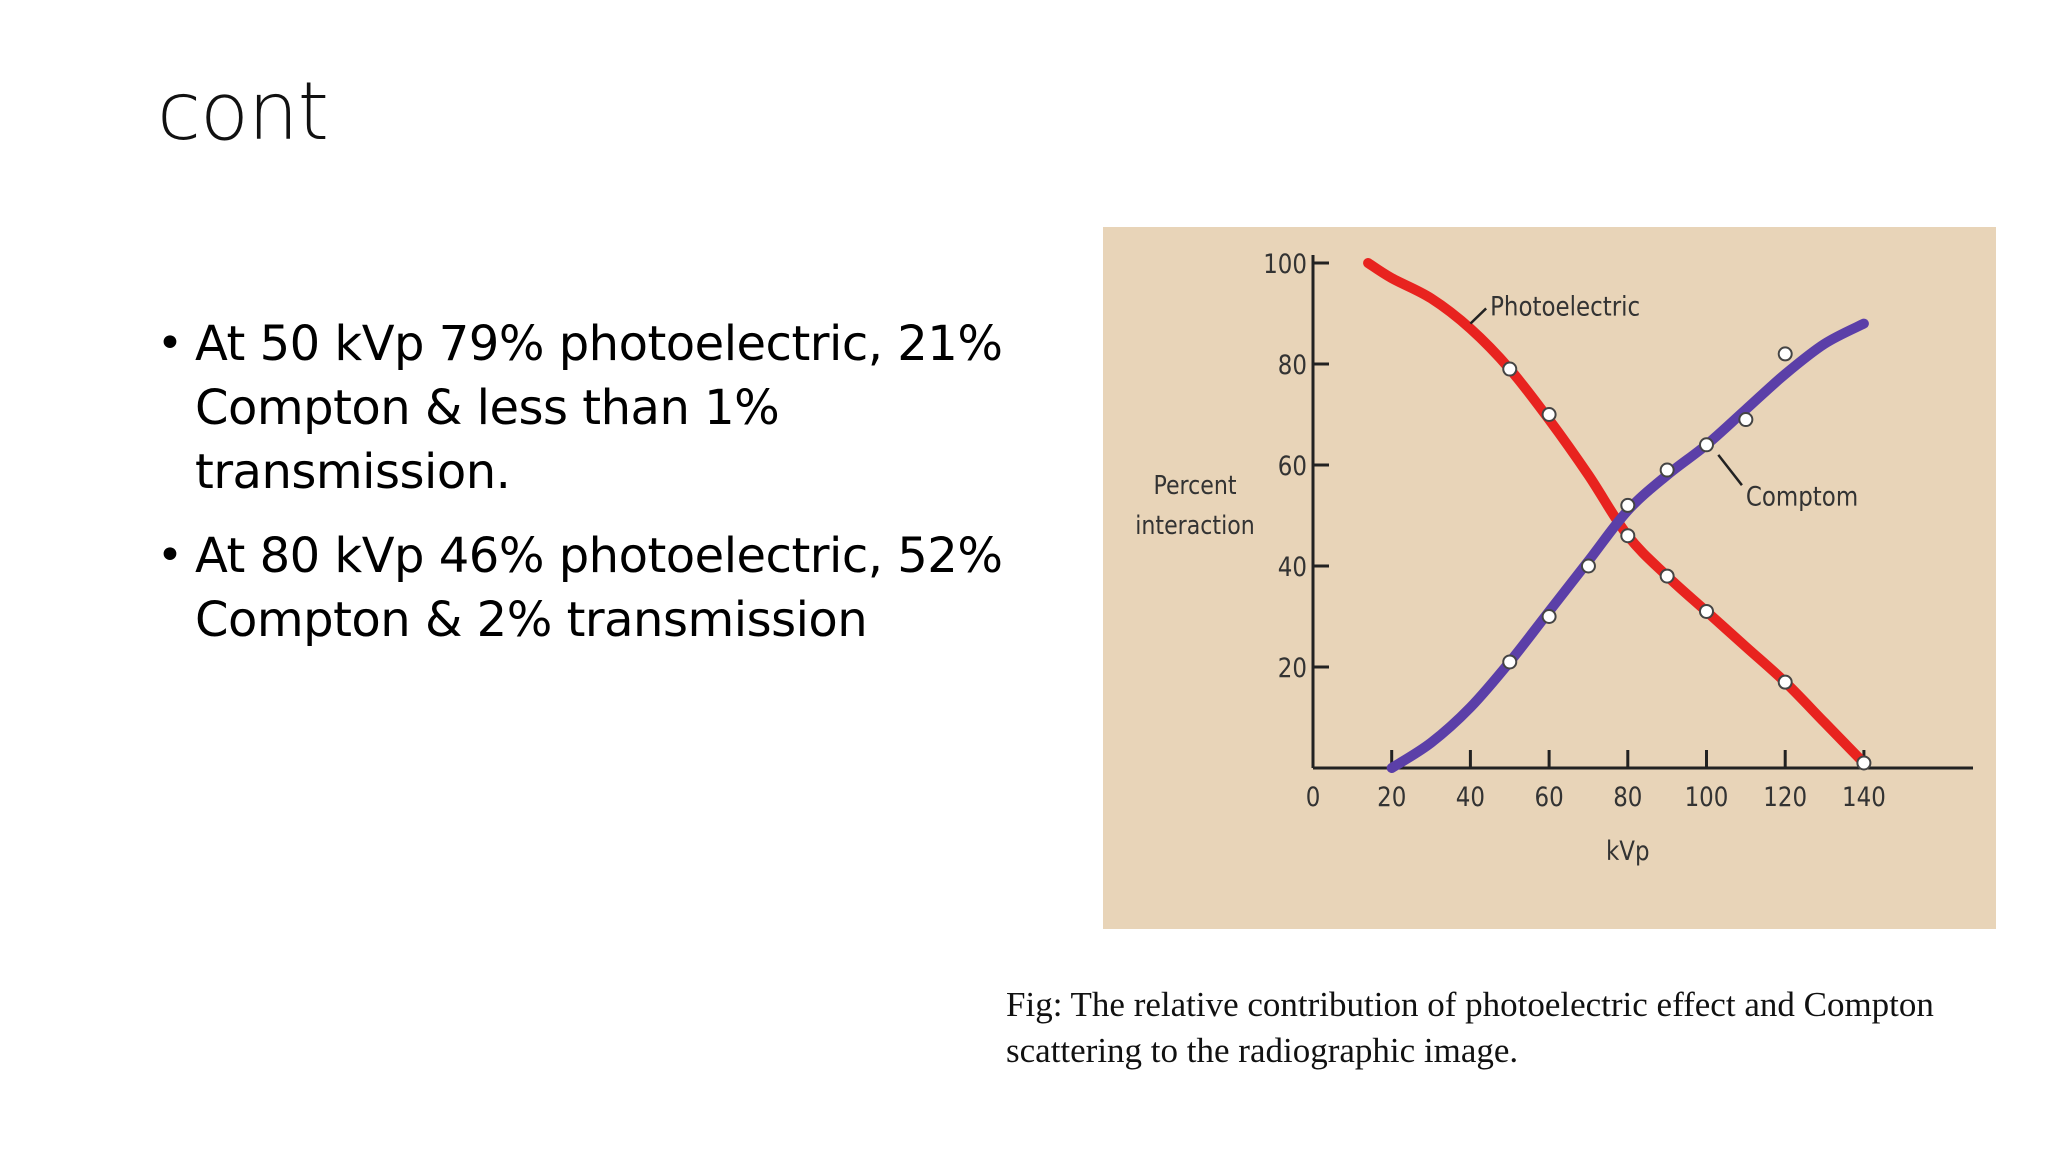 This screenshot has width=2048, height=1152. What do you see at coordinates (1707, 796) in the screenshot?
I see `x-tick-label: 100` at bounding box center [1707, 796].